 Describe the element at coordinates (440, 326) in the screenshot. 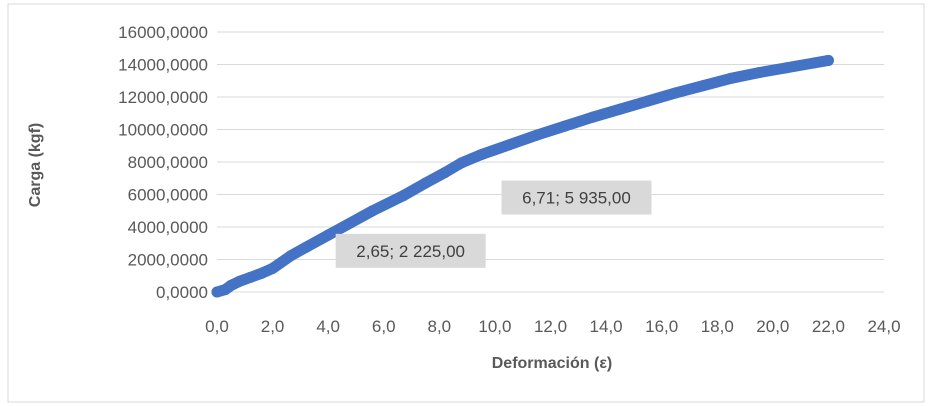

I see `x-tick-label: 8,0` at that location.